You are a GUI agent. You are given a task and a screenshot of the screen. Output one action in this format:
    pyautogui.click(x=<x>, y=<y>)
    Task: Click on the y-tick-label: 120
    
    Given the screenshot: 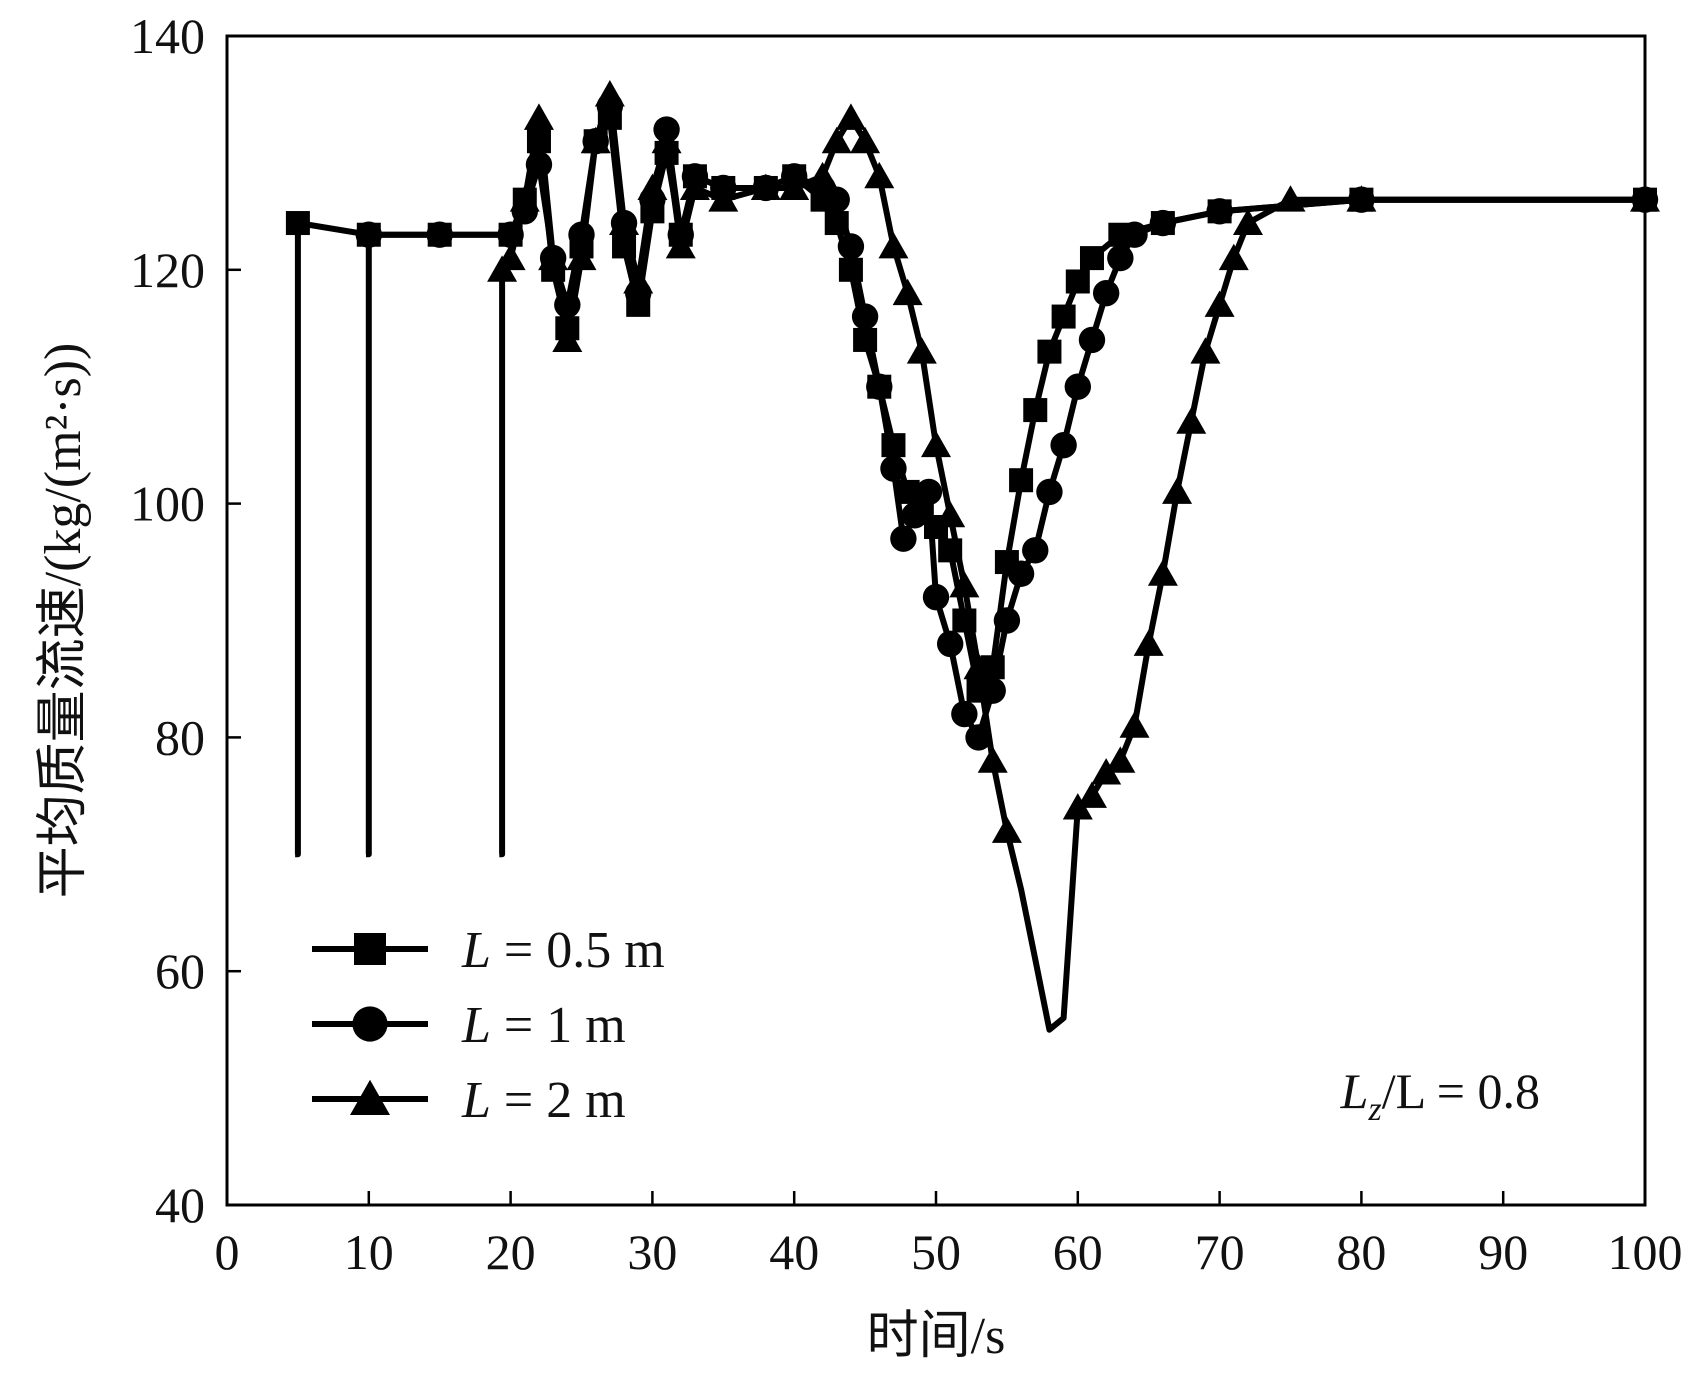 What is the action you would take?
    pyautogui.click(x=167, y=270)
    